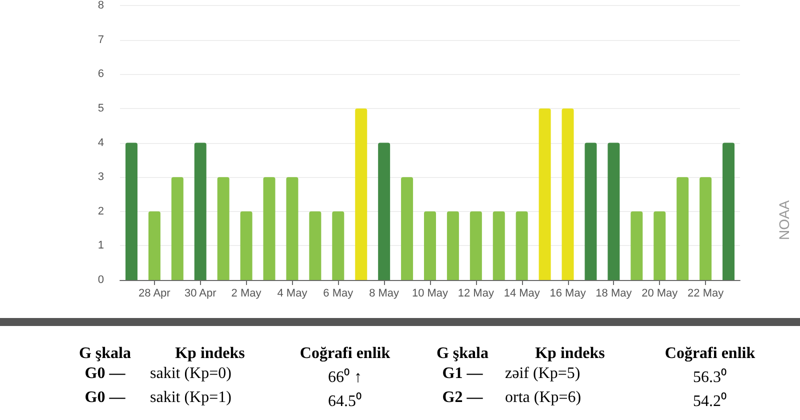  Describe the element at coordinates (345, 401) in the screenshot. I see `text: 64.5⁰` at that location.